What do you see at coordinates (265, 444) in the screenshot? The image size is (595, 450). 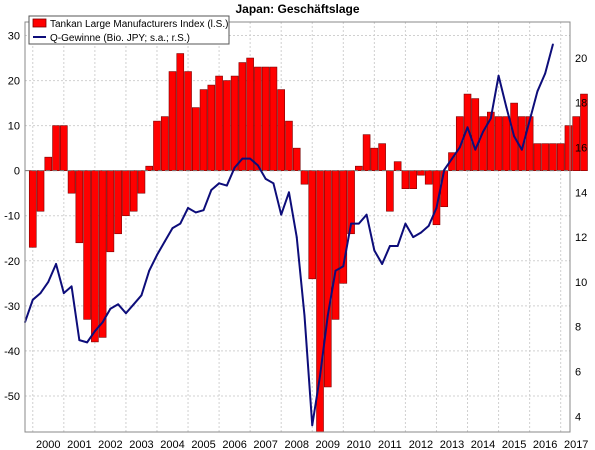 I see `x-tick-label: 2007` at bounding box center [265, 444].